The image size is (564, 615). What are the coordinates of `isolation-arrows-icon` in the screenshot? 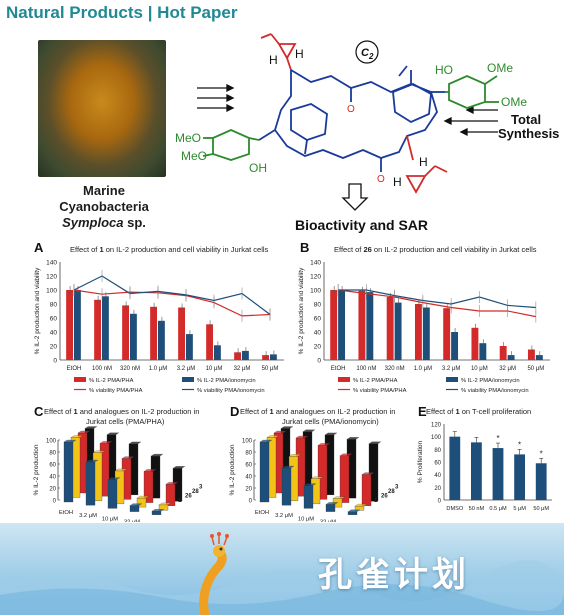 It's located at (216, 98).